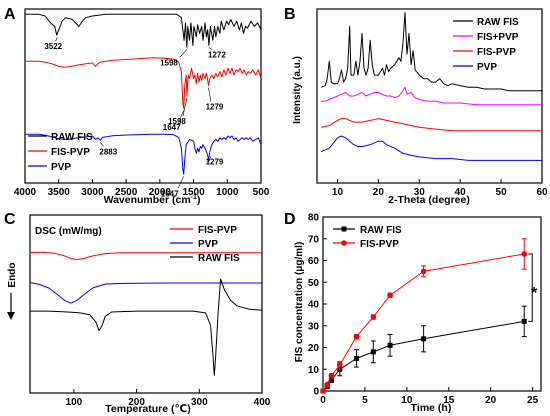 Image resolution: width=550 pixels, height=416 pixels. Describe the element at coordinates (314, 348) in the screenshot. I see `panel-d-y-tick-label-20: 20` at that location.